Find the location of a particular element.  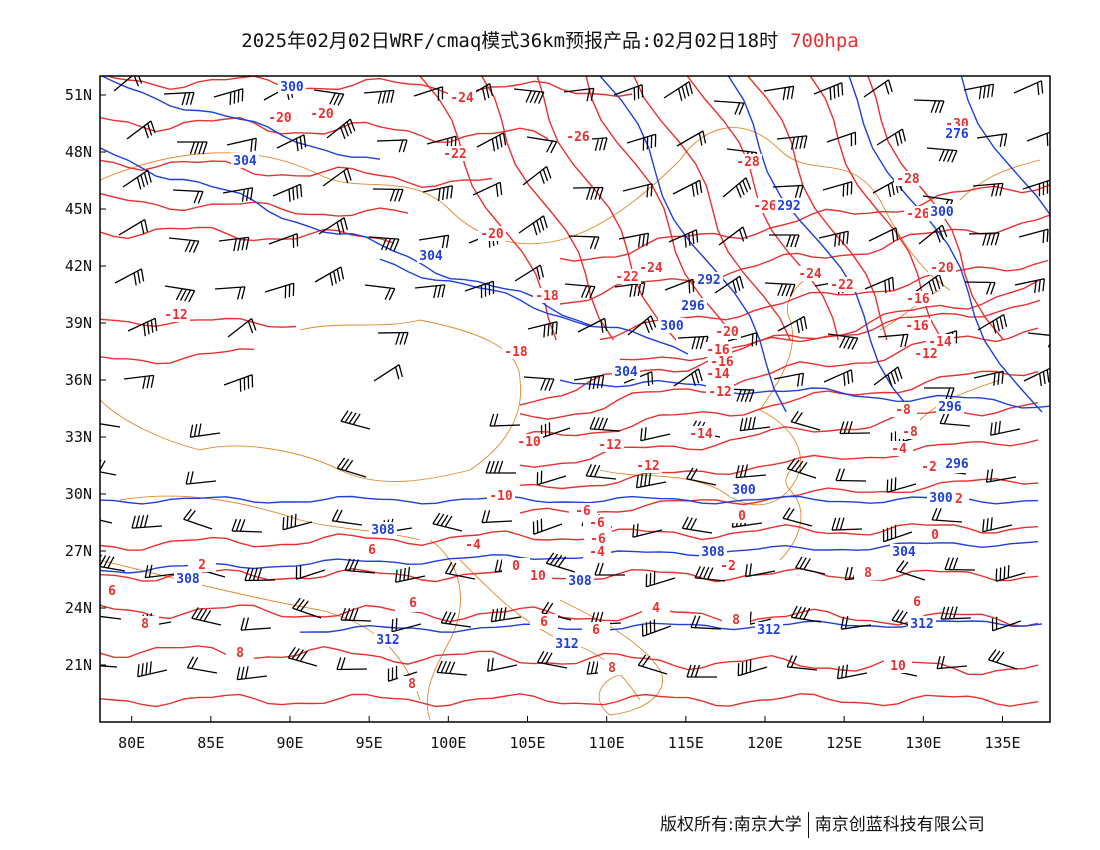

temperature-label: -14 is located at coordinates (718, 374).